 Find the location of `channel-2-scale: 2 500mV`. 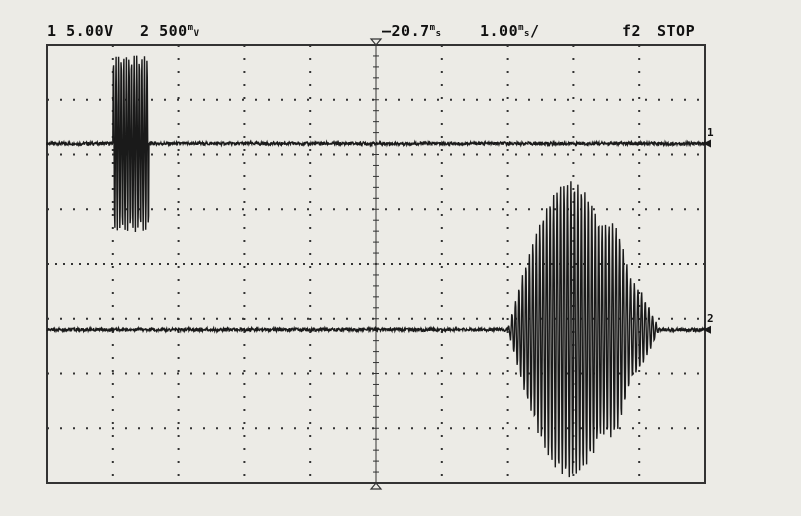

channel-2-scale: 2 500mV is located at coordinates (170, 31).